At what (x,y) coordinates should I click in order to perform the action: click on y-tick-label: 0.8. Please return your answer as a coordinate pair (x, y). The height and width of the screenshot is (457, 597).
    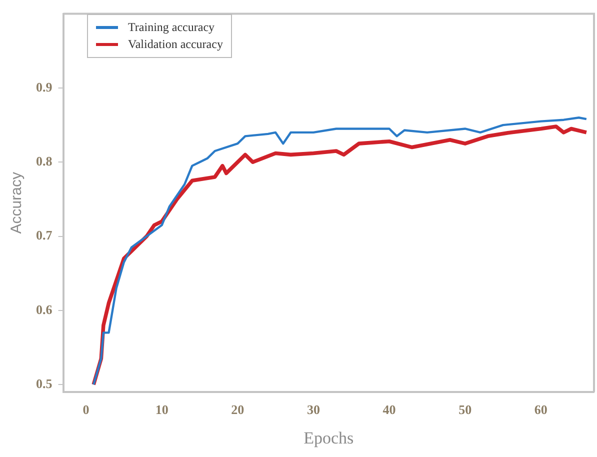
    Looking at the image, I should click on (44, 160).